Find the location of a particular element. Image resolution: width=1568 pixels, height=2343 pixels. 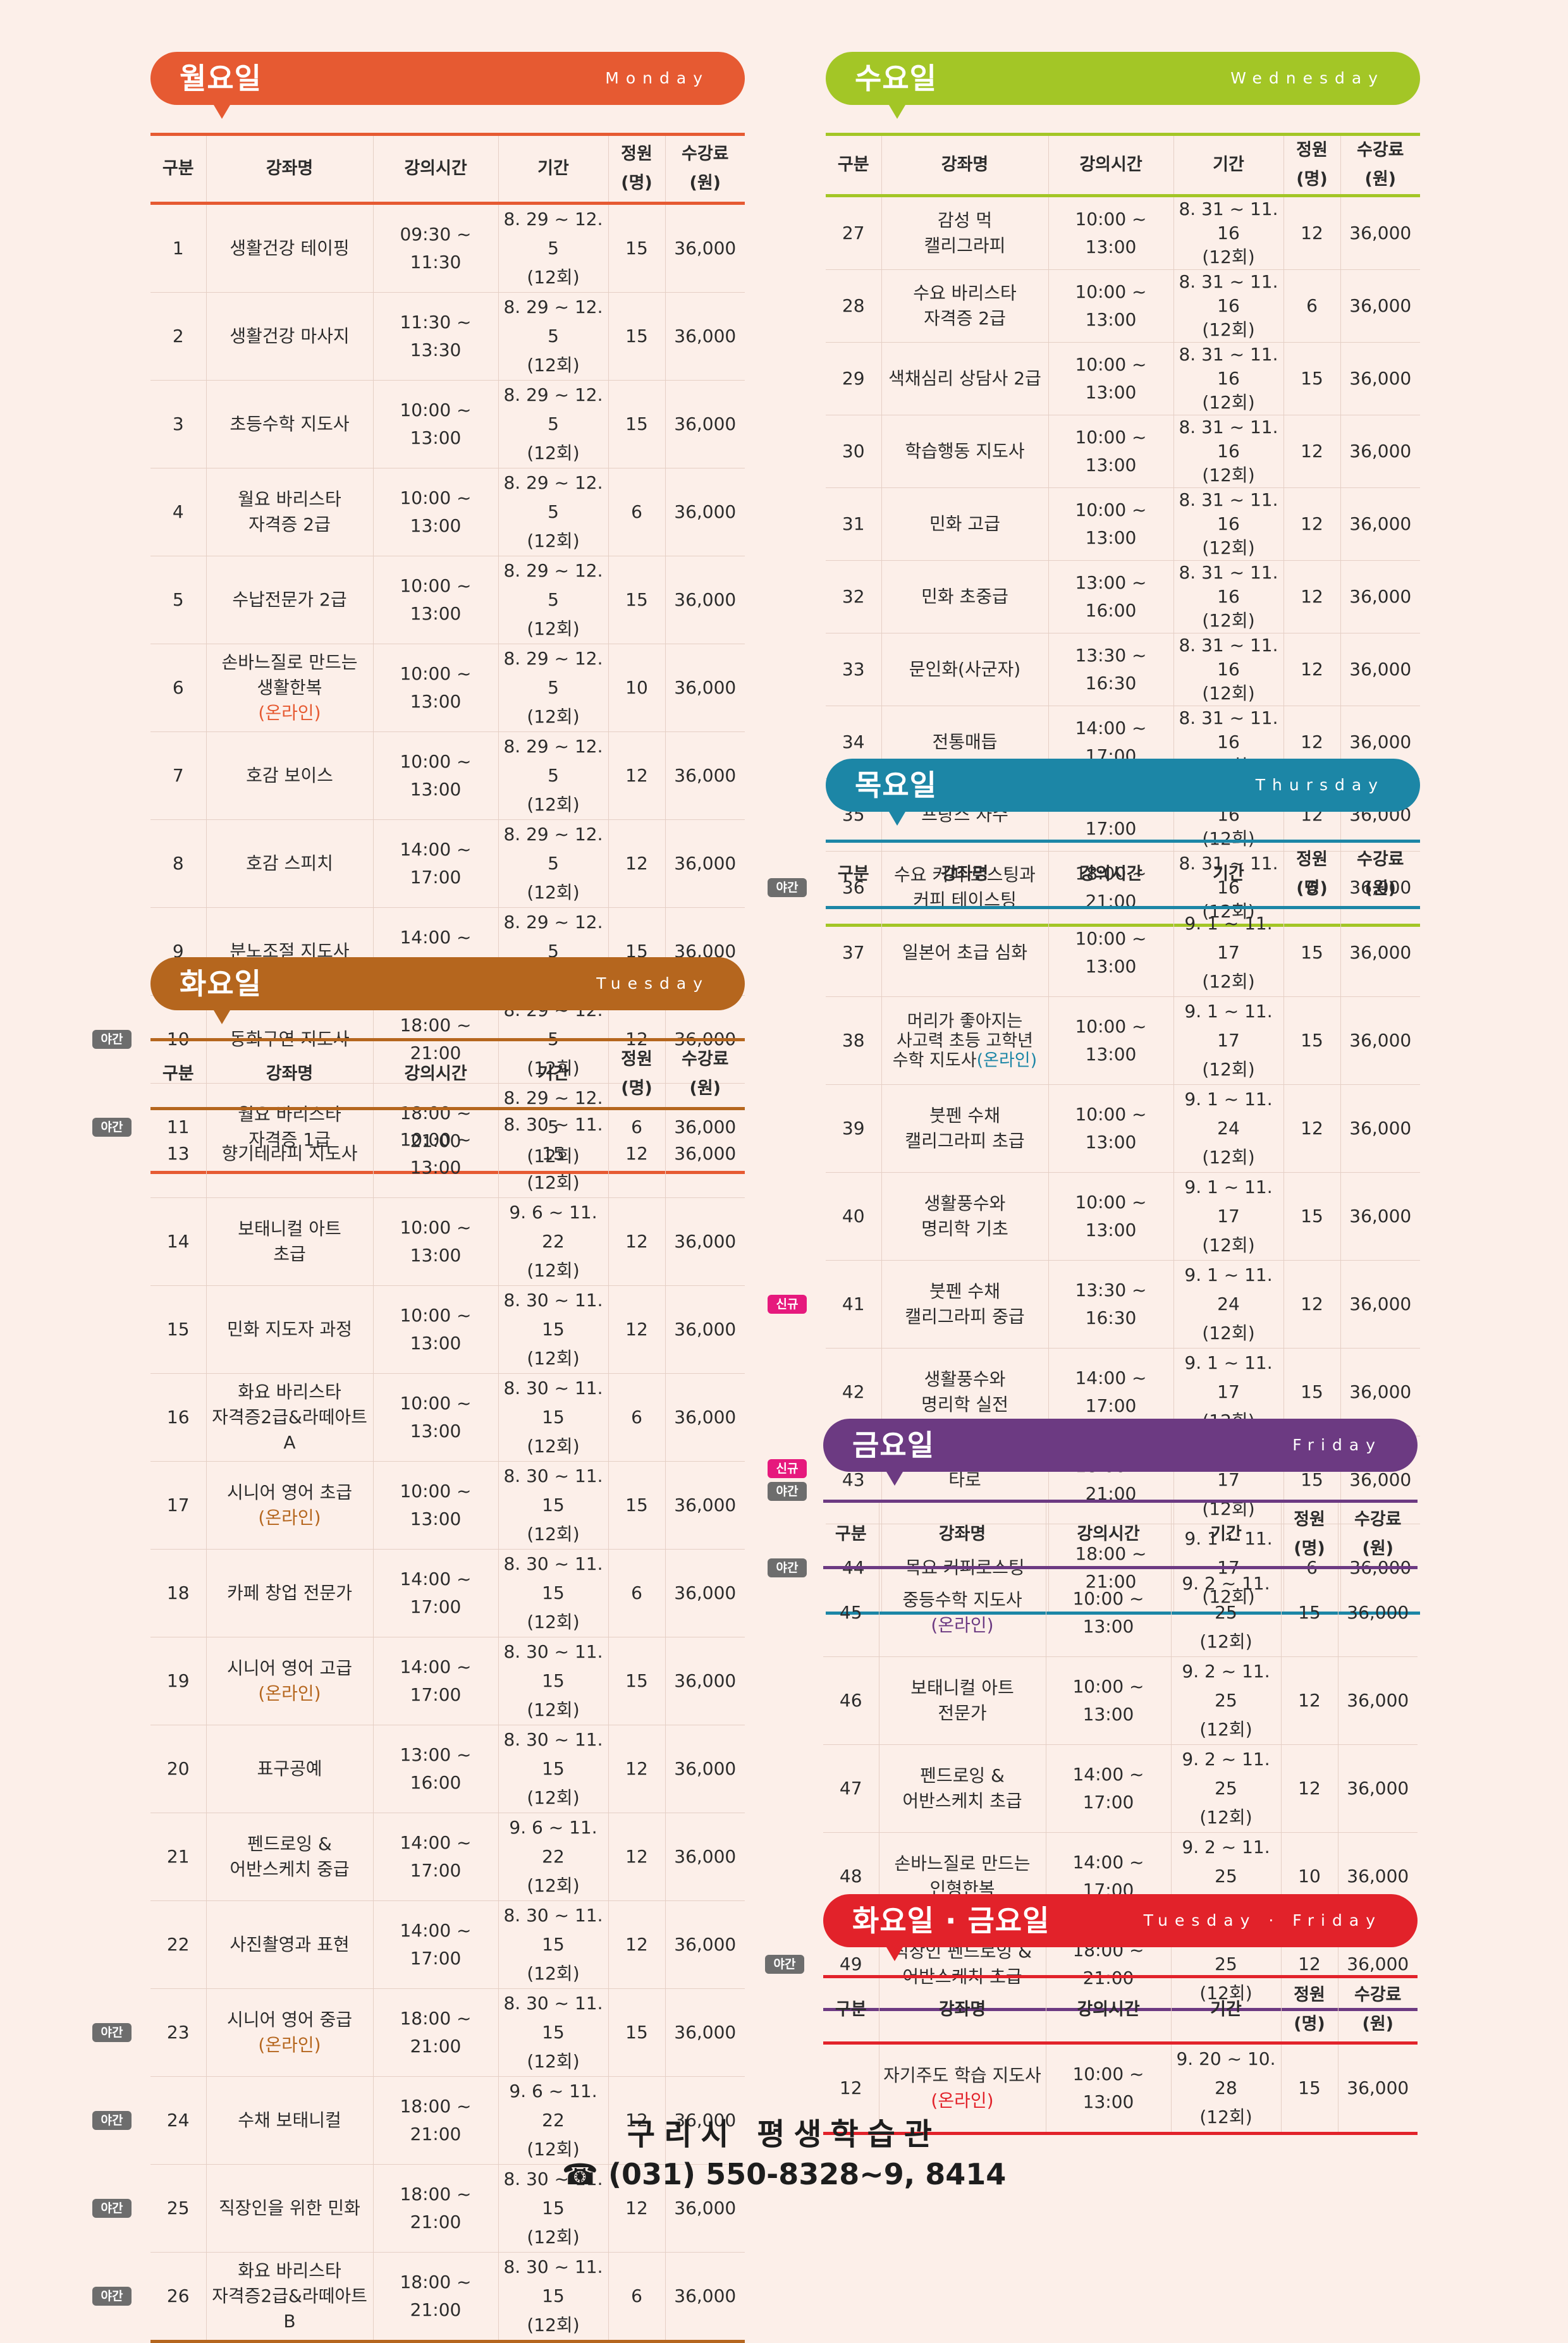

name-cell: 생활건강 마사지 is located at coordinates (289, 336).